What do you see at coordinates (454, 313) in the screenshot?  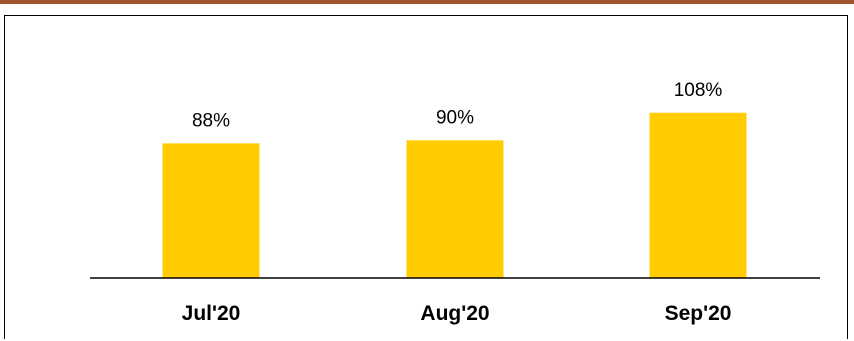 I see `category-label-1: Aug'20` at bounding box center [454, 313].